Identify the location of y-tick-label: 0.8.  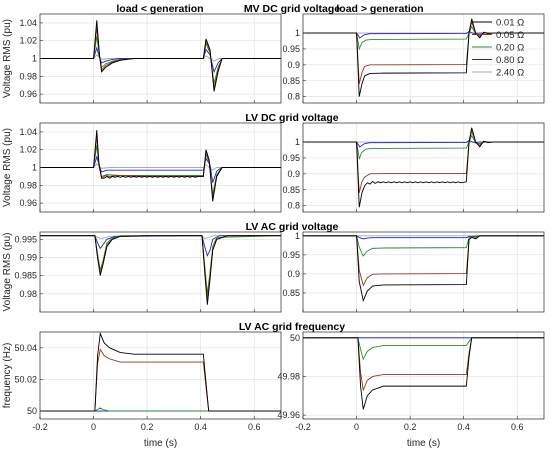
(293, 97).